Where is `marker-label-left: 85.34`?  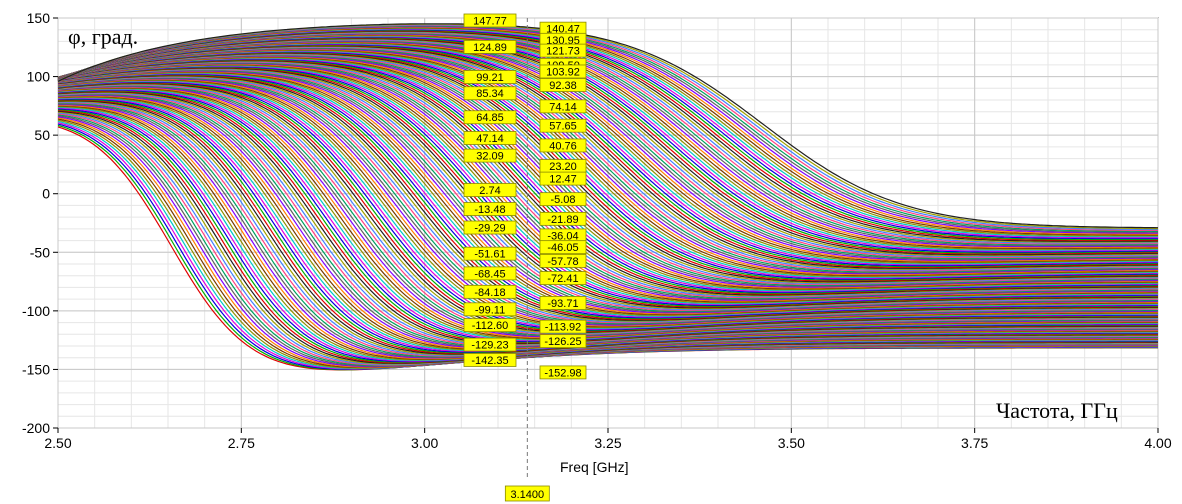
marker-label-left: 85.34 is located at coordinates (490, 94).